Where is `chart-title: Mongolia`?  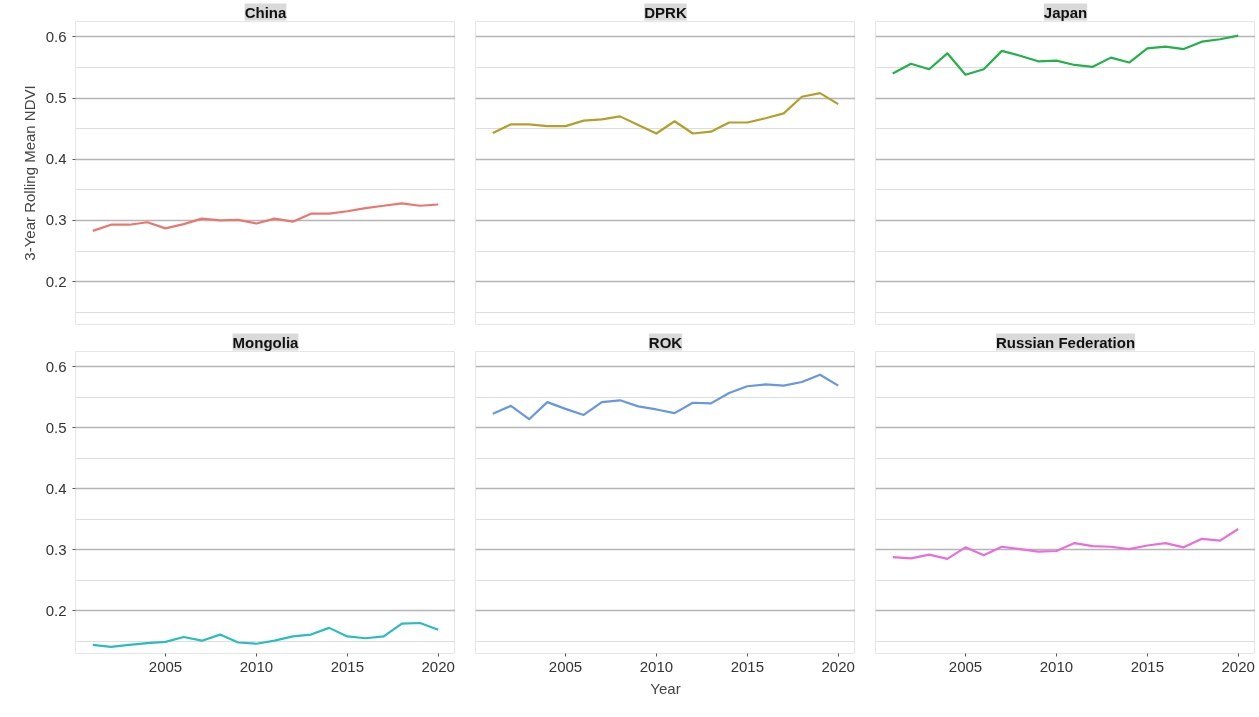
chart-title: Mongolia is located at coordinates (266, 342).